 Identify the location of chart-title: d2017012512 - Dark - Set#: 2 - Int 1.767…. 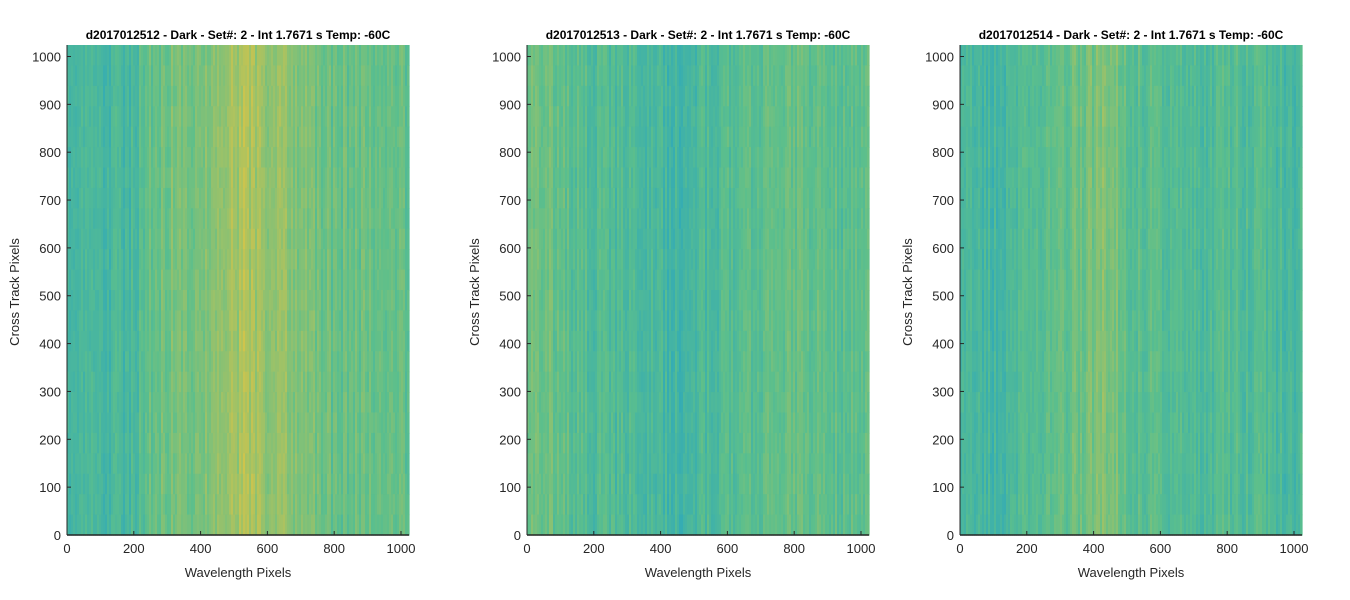
(238, 35).